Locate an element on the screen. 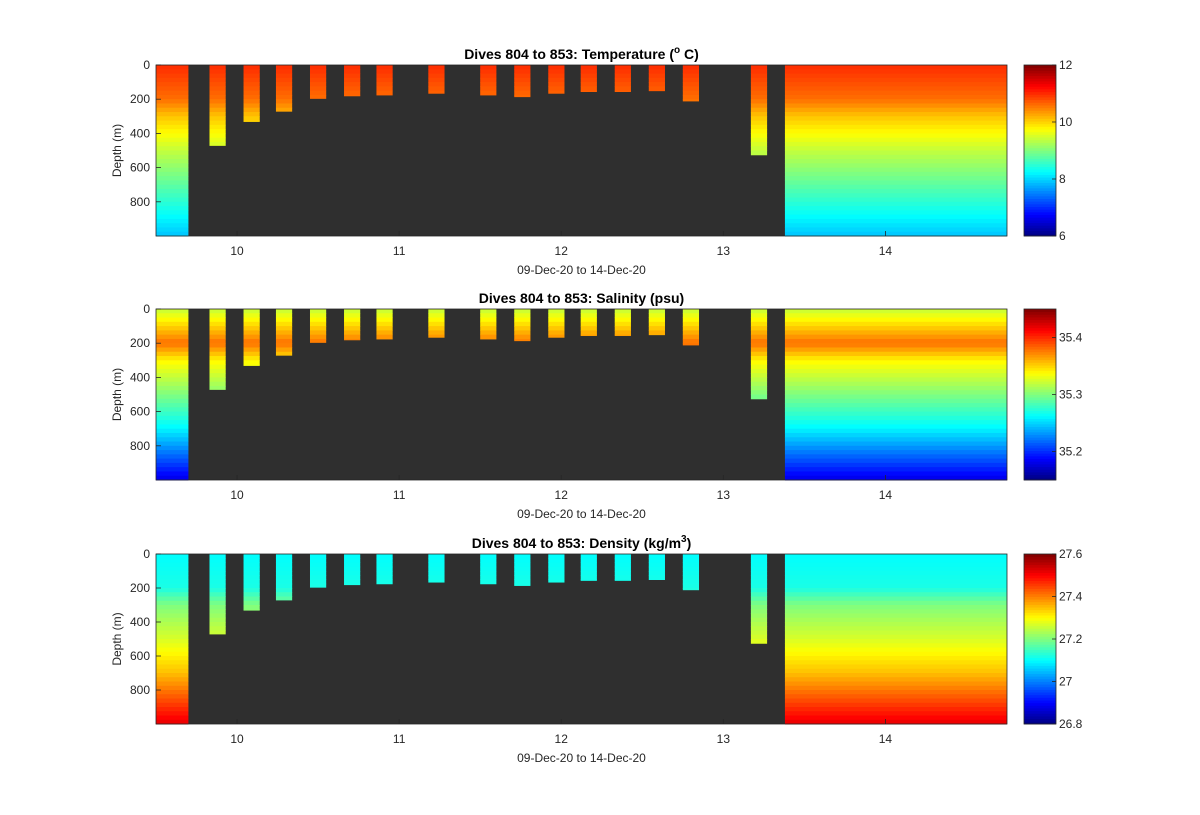 The width and height of the screenshot is (1200, 815). x-tick-label: 12 is located at coordinates (562, 739).